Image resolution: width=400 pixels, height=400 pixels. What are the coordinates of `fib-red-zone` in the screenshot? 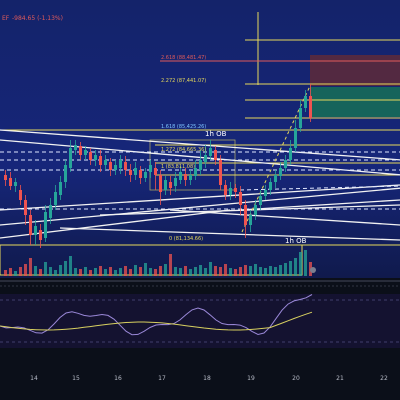 It's located at (355, 70).